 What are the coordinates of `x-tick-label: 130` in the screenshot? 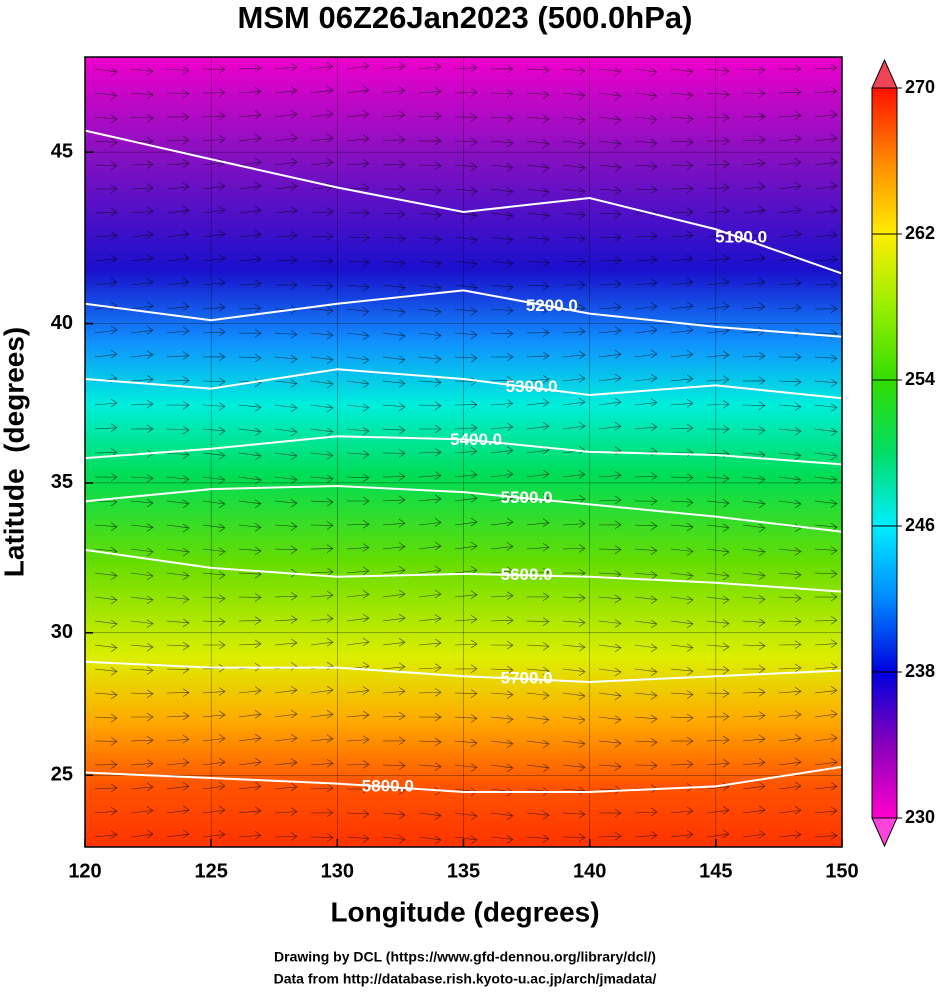 It's located at (337, 871).